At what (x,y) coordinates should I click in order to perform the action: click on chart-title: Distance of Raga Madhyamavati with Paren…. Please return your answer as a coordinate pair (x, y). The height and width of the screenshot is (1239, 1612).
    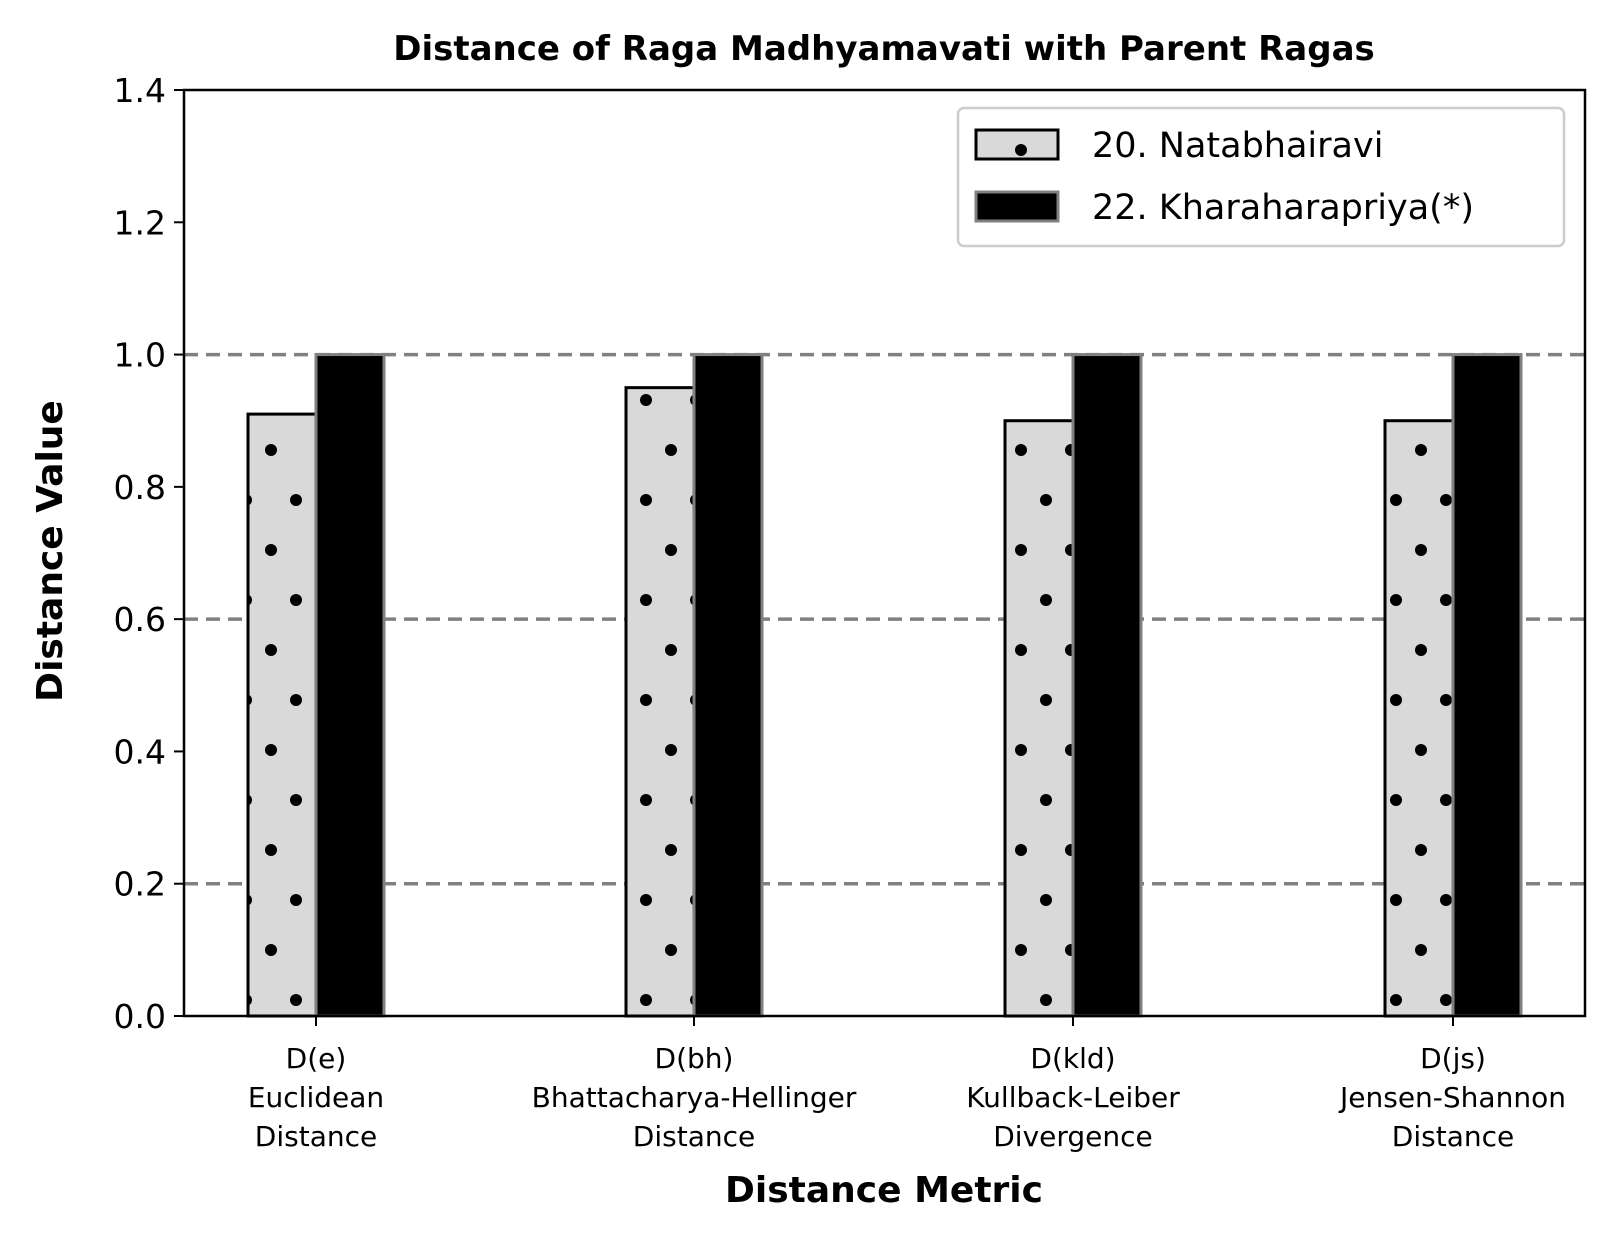
    Looking at the image, I should click on (884, 49).